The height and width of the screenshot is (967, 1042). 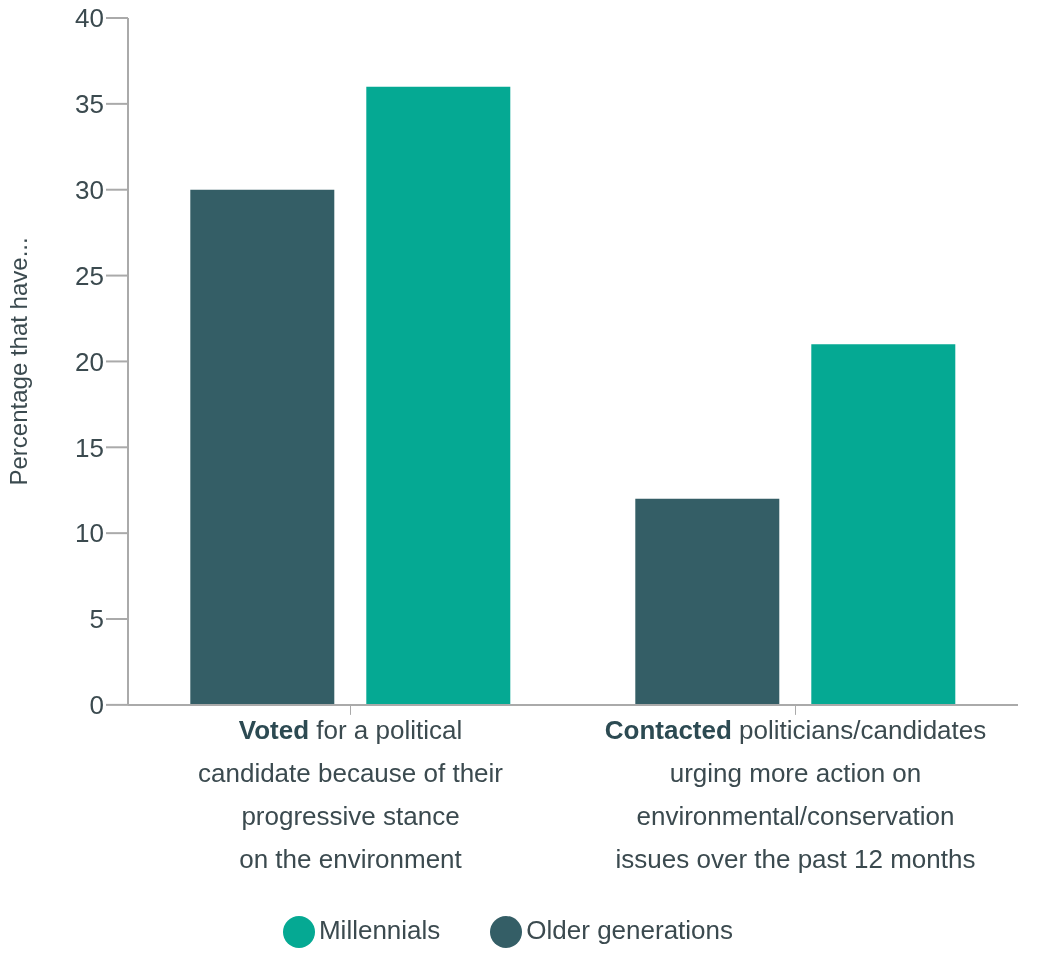 I want to click on x-tick-label: Voted for a political candidate because of their progressive stance on the environment, so click(x=351, y=794).